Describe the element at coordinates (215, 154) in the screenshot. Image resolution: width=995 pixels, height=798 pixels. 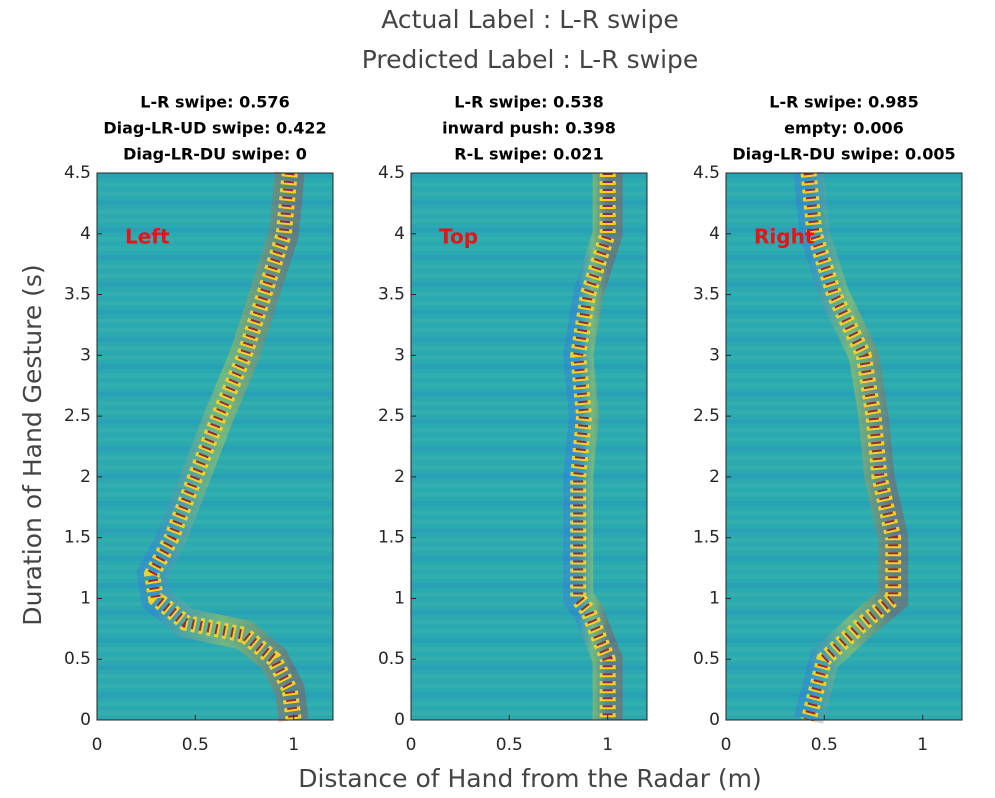
I see `panel-title: Diag-LR-DU swipe: 0` at that location.